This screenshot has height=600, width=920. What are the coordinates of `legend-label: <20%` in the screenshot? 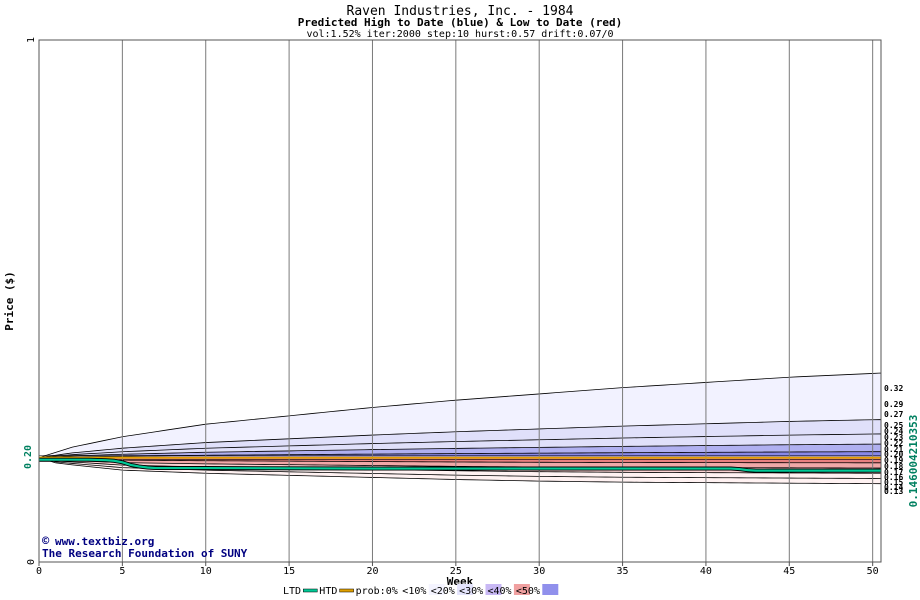 It's located at (443, 591).